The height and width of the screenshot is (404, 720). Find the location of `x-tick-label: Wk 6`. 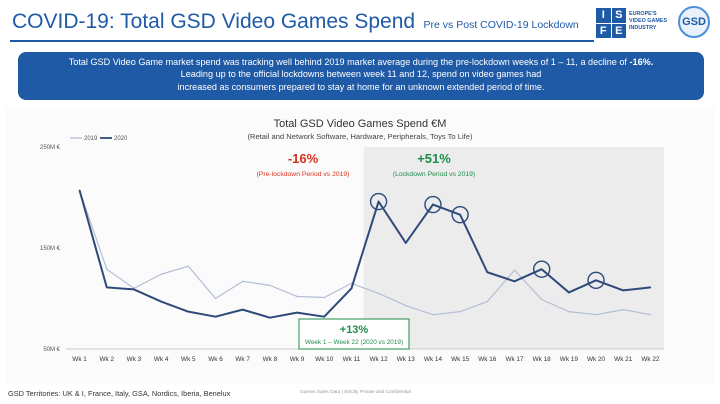

x-tick-label: Wk 6 is located at coordinates (215, 359).